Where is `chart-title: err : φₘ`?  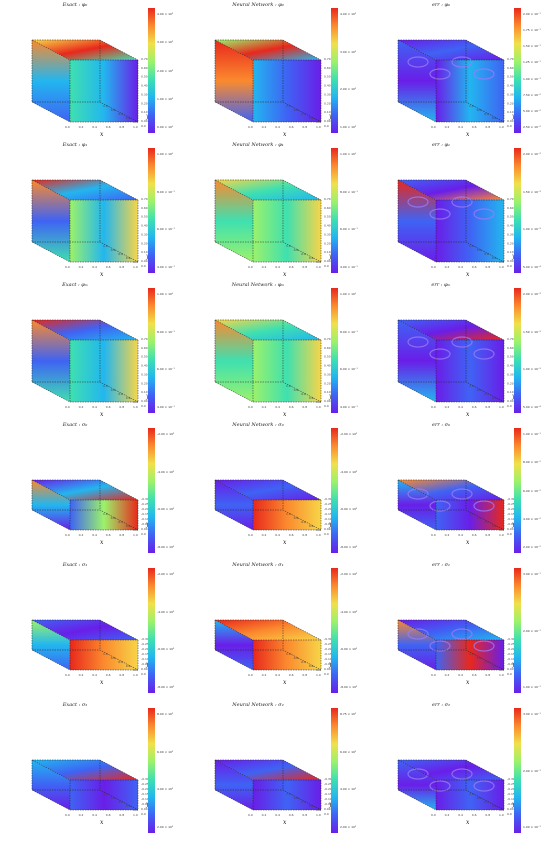 chart-title: err : φₘ is located at coordinates (441, 285).